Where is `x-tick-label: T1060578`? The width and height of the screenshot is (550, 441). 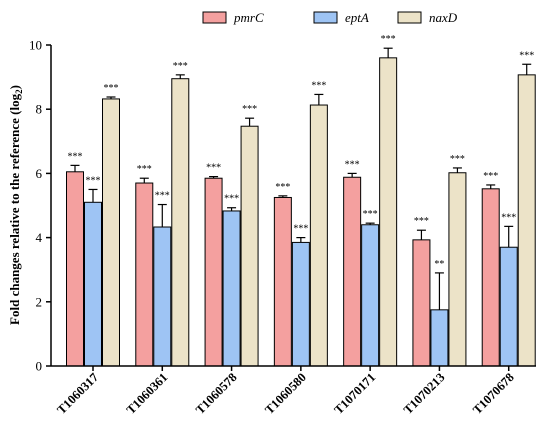
x-tick-label: T1060578 is located at coordinates (216, 393).